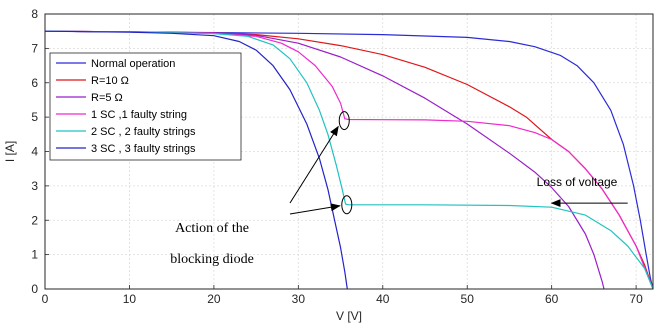 The width and height of the screenshot is (663, 333). Describe the element at coordinates (34, 186) in the screenshot. I see `y-tick-label: 3` at that location.